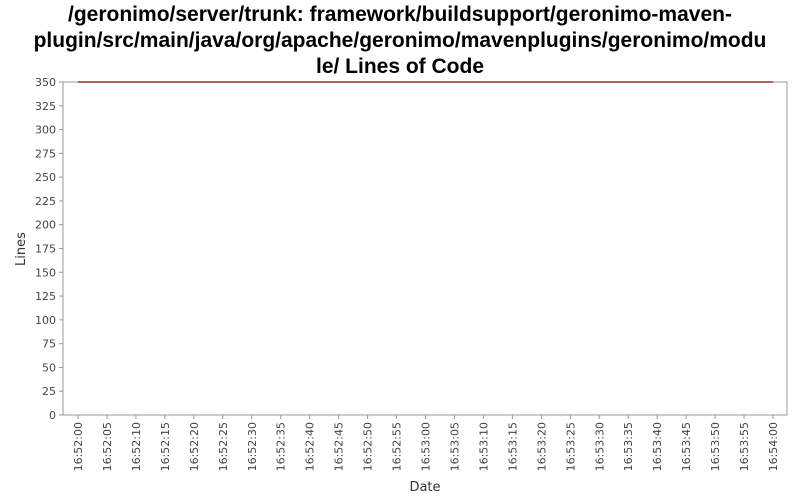  What do you see at coordinates (45, 296) in the screenshot?
I see `y-tick-label: 125` at bounding box center [45, 296].